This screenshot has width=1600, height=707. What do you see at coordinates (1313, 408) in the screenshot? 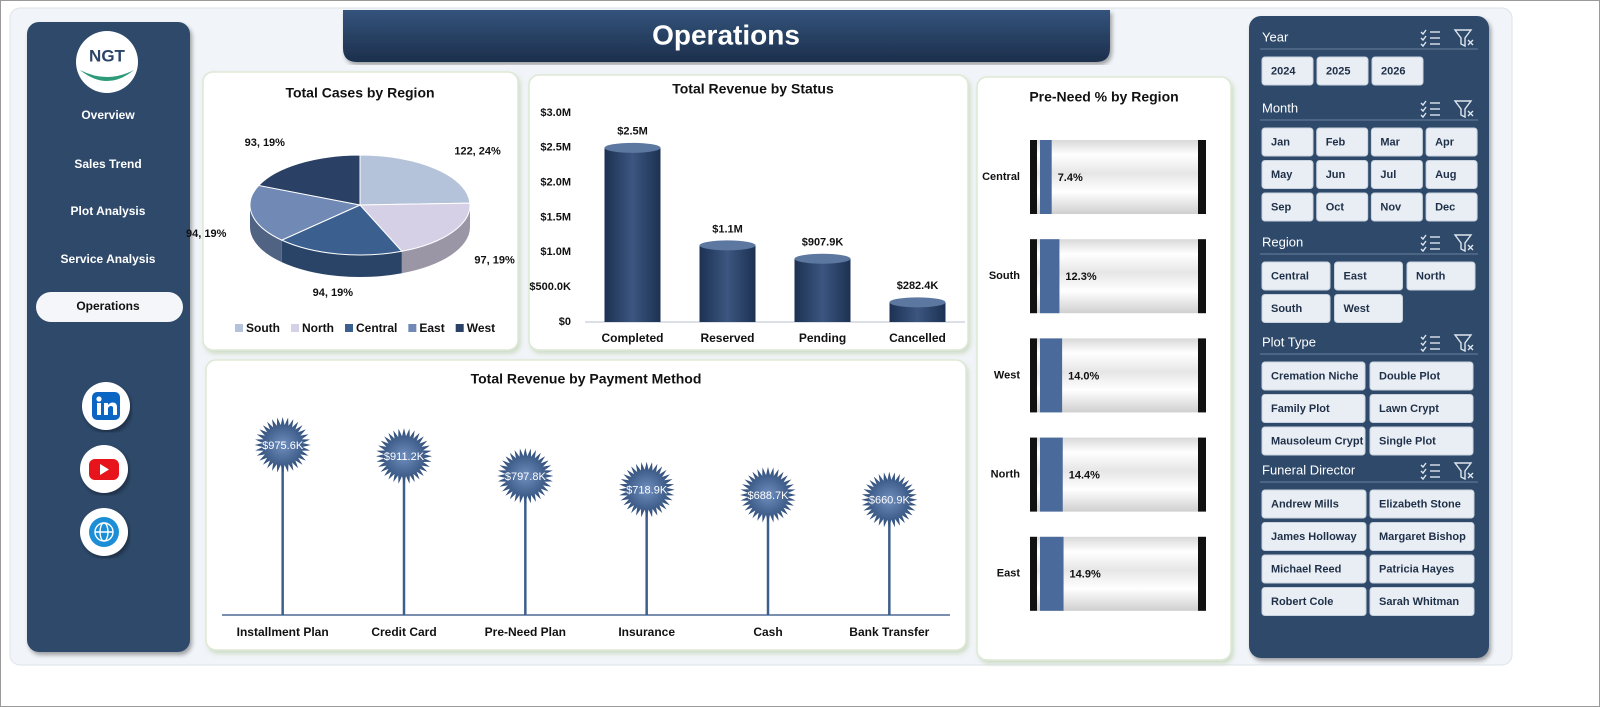
I see `slicer-button: Family Plot` at bounding box center [1313, 408].